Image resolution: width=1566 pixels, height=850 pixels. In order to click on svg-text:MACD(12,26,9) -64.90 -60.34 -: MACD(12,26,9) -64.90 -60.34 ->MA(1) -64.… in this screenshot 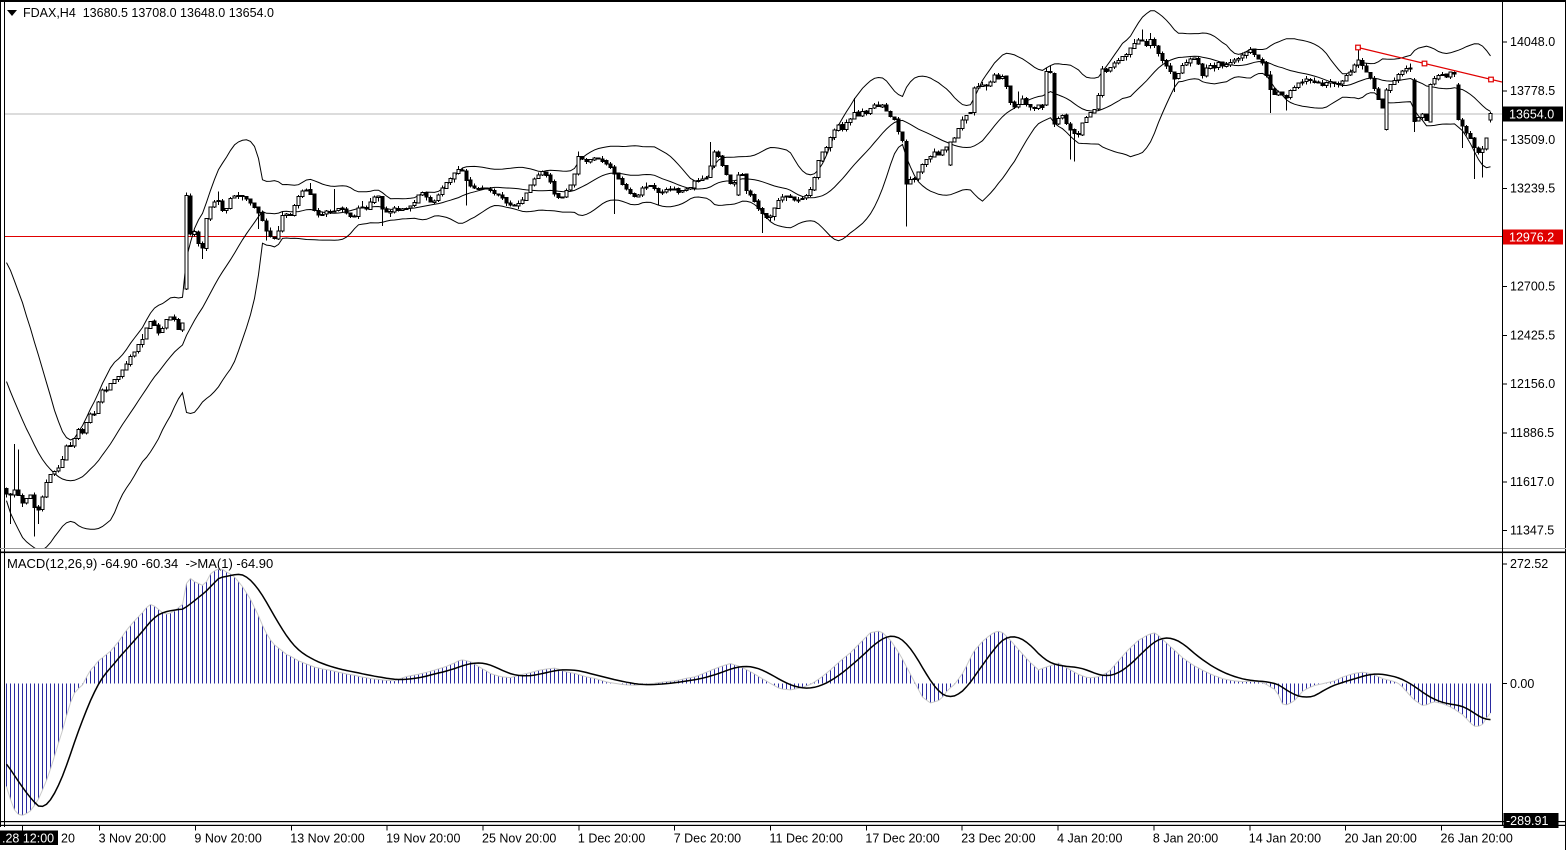, I will do `click(140, 563)`.